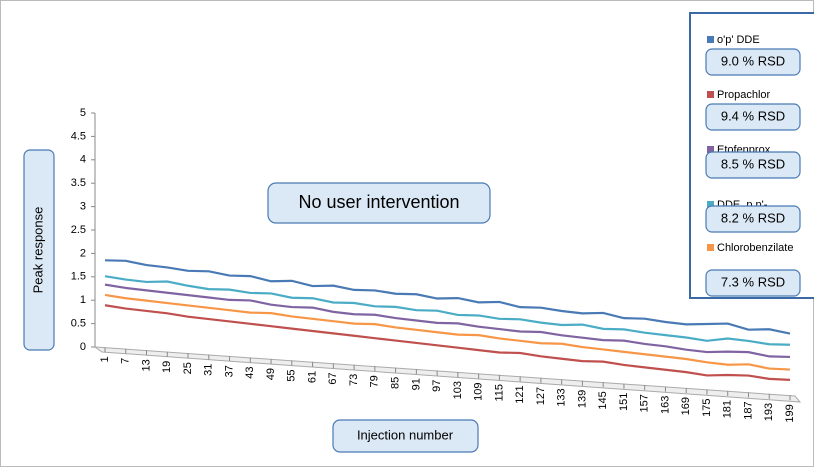  What do you see at coordinates (686, 406) in the screenshot?
I see `x-tick-label: 169` at bounding box center [686, 406].